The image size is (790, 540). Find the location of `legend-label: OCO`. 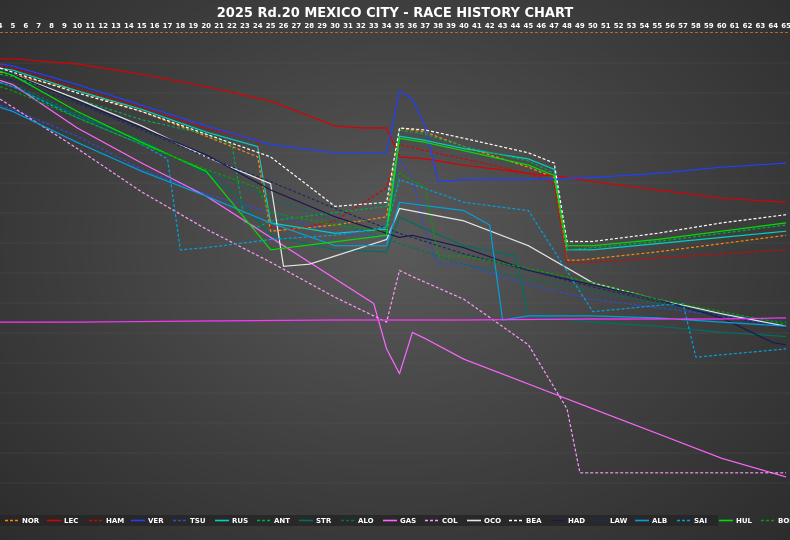

legend-label: OCO is located at coordinates (492, 521).